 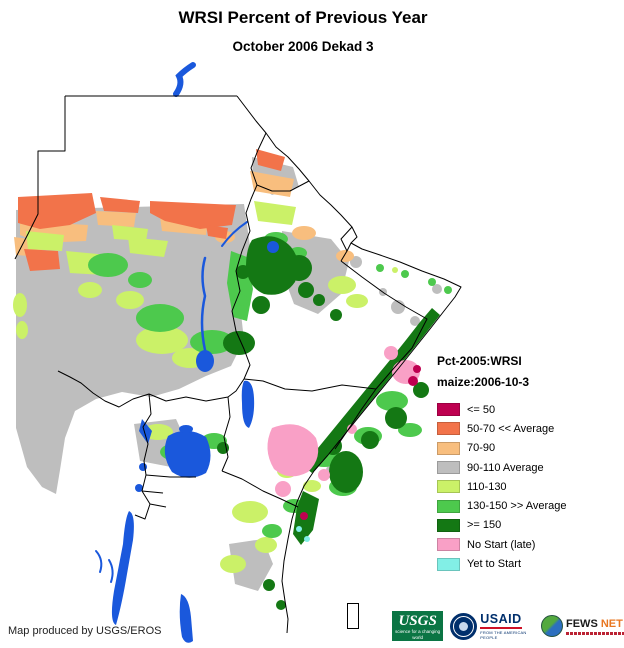 What do you see at coordinates (418, 634) in the screenshot?
I see `usgs-tagline: science for a changing world` at bounding box center [418, 634].